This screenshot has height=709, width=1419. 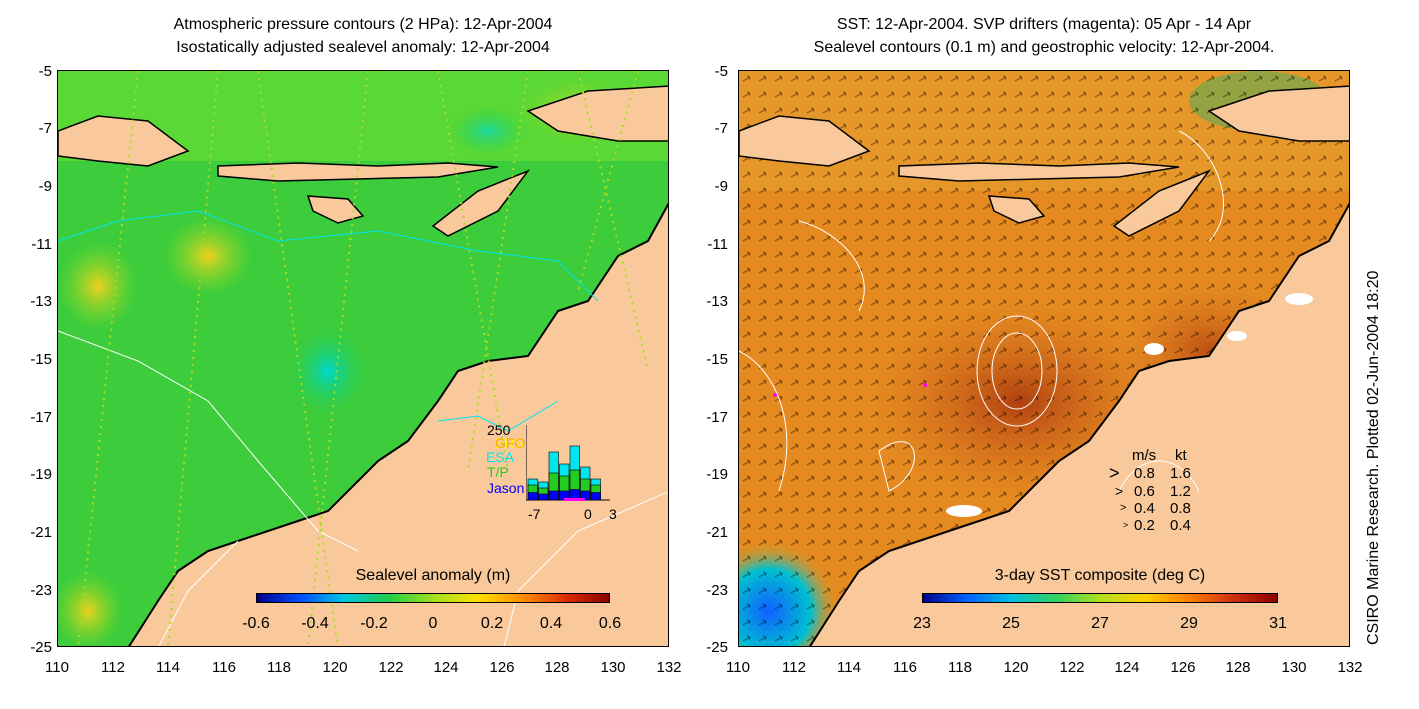 What do you see at coordinates (328, 371) in the screenshot?
I see `anomaly-low-center` at bounding box center [328, 371].